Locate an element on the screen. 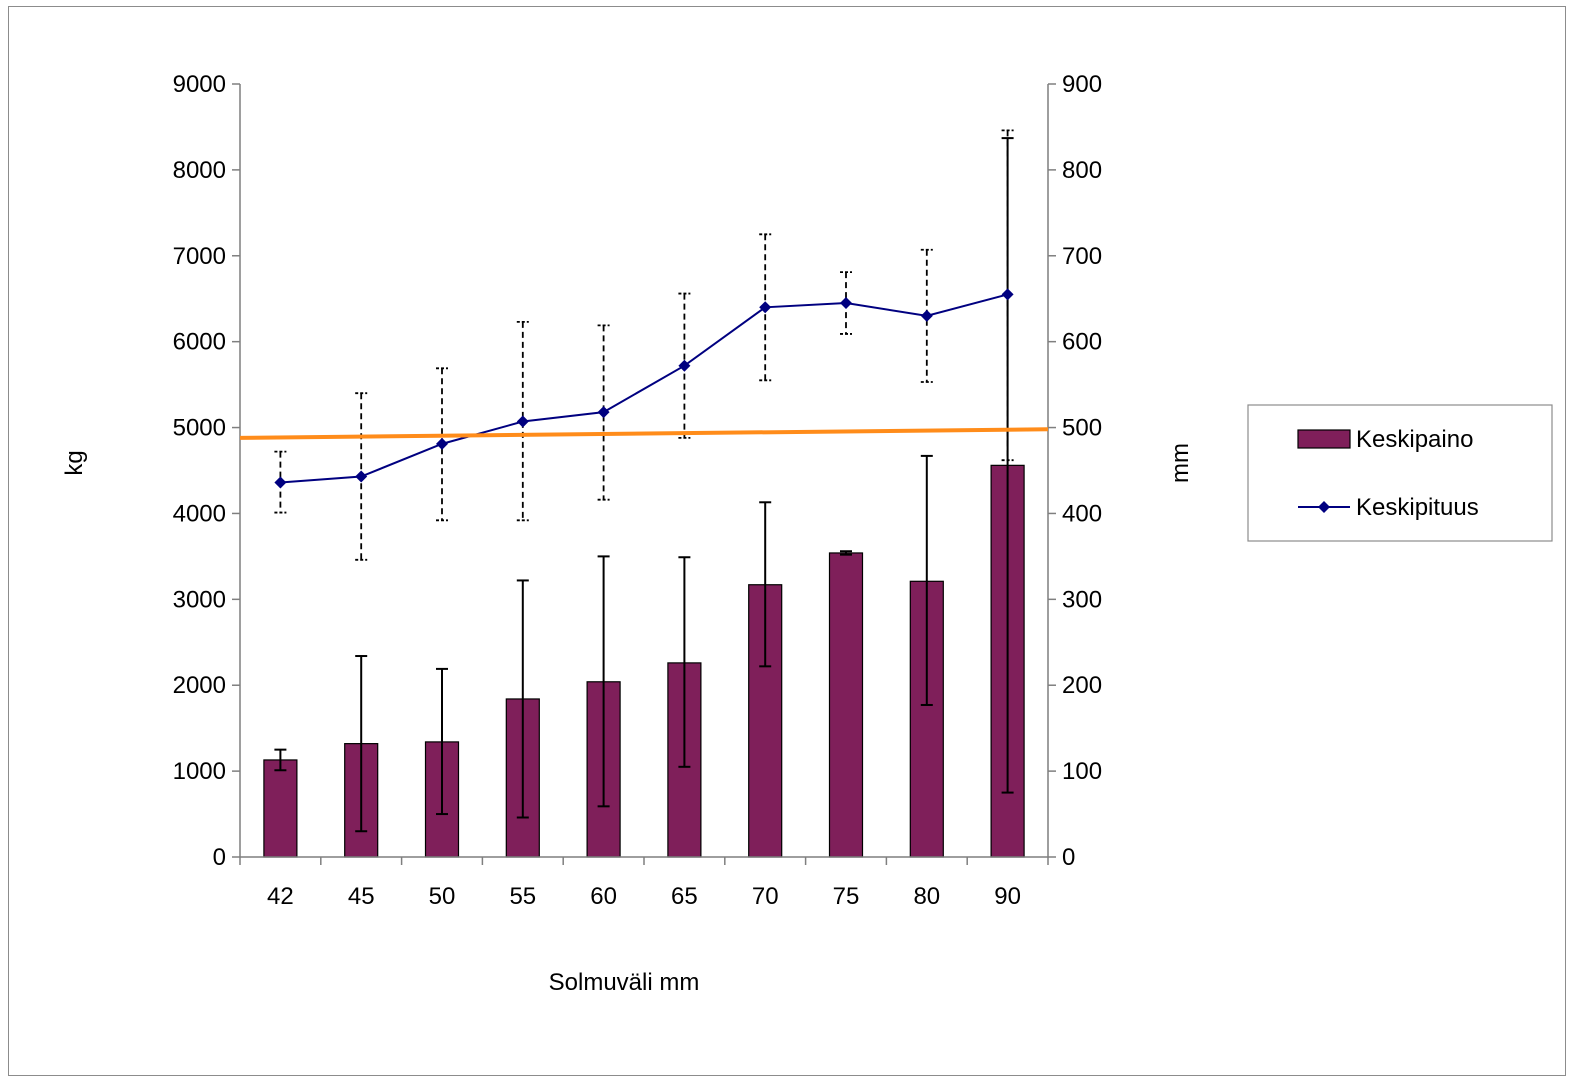 Image resolution: width=1586 pixels, height=1081 pixels. y2-tick-label-400: 400 is located at coordinates (1082, 513).